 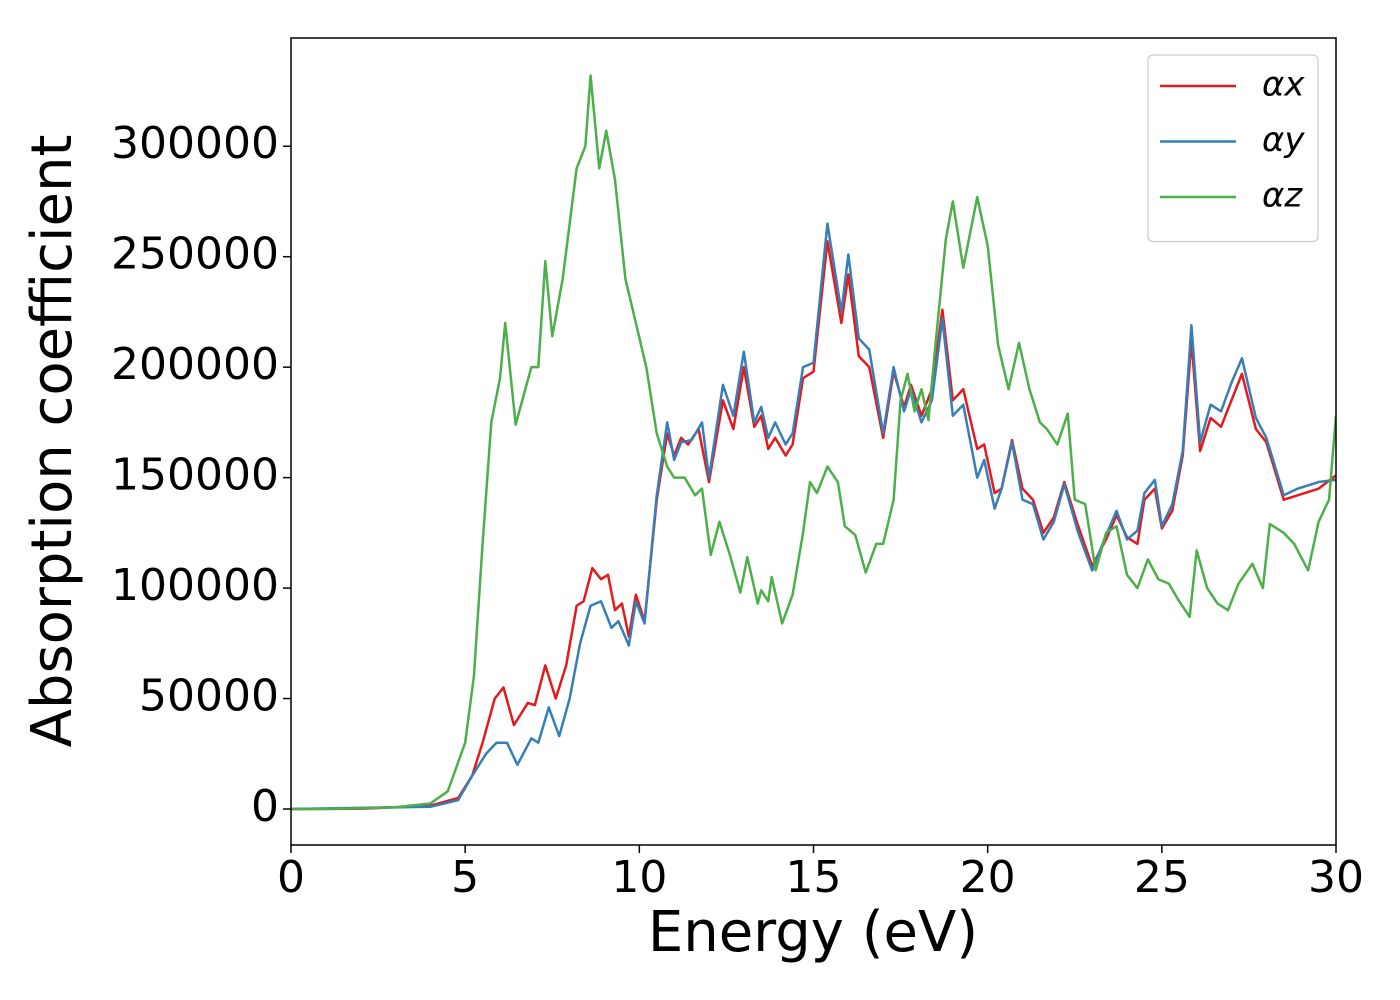 I want to click on y-tick-label: 0, so click(x=265, y=806).